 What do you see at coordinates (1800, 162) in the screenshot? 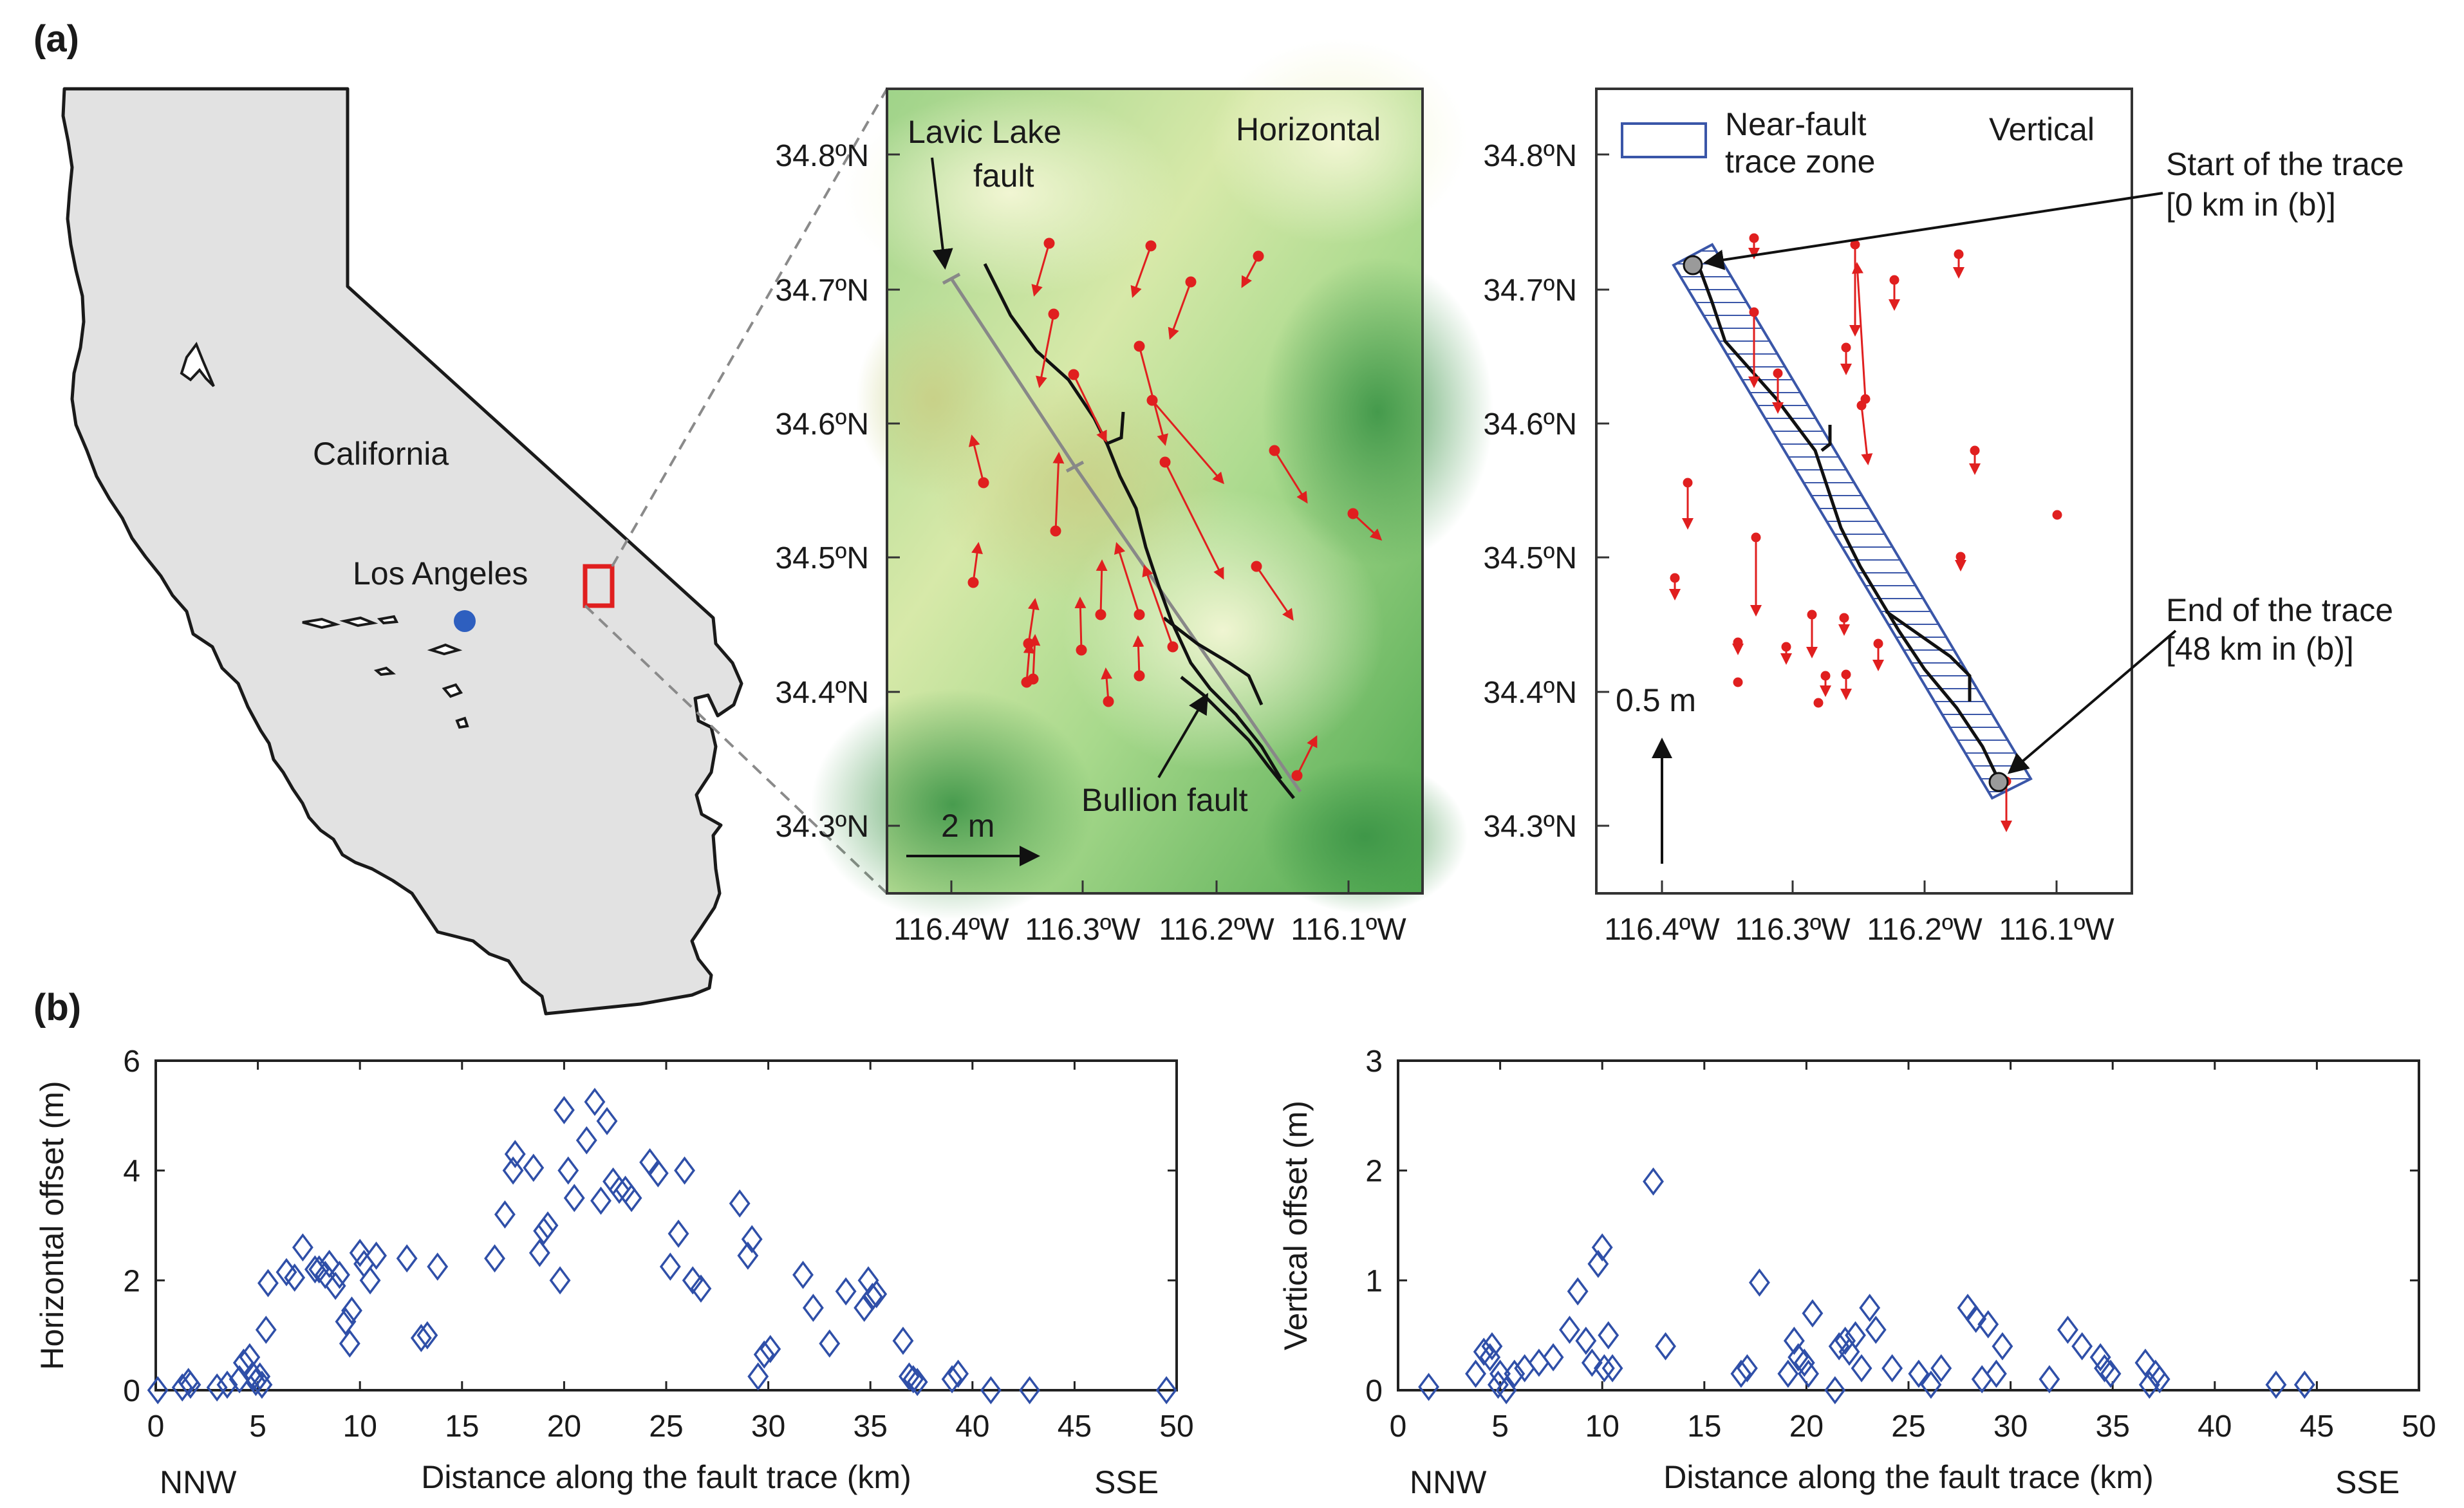
I see `legend-label-2: trace zone` at bounding box center [1800, 162].